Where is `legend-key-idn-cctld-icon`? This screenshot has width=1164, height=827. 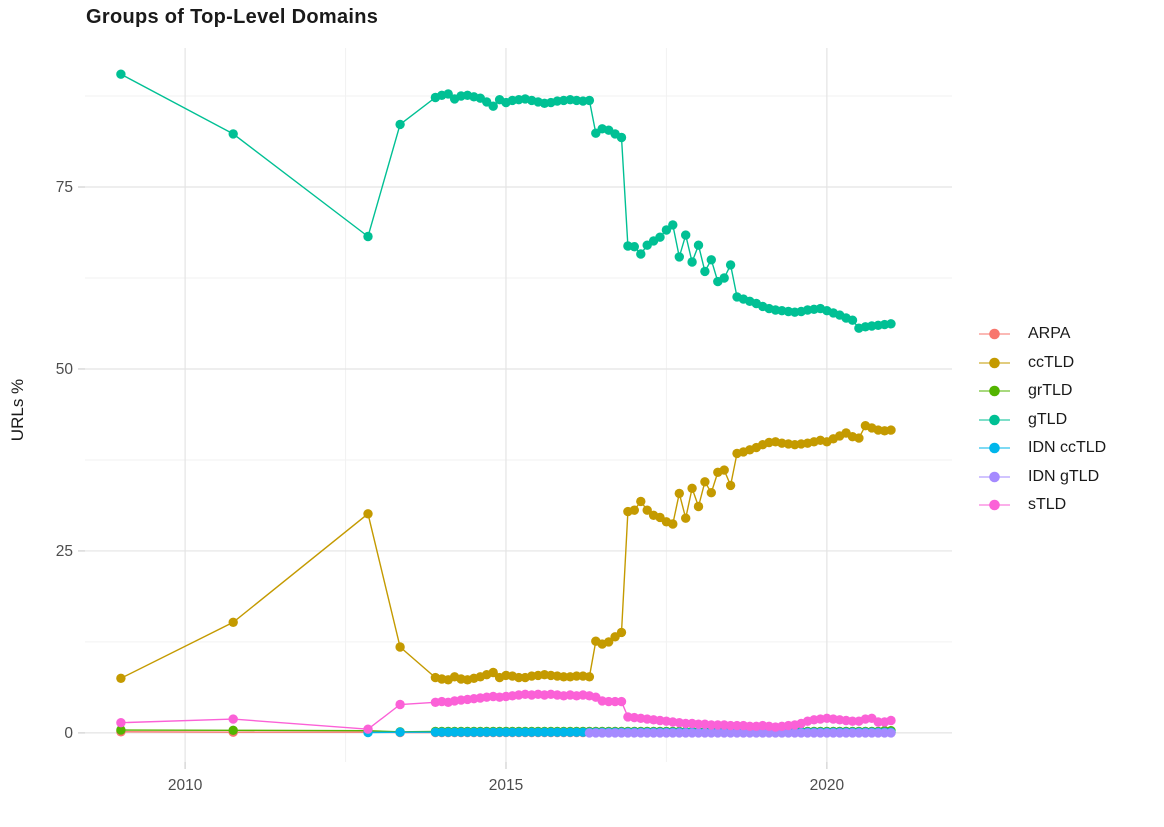
legend-key-idn-cctld-icon is located at coordinates (994, 448).